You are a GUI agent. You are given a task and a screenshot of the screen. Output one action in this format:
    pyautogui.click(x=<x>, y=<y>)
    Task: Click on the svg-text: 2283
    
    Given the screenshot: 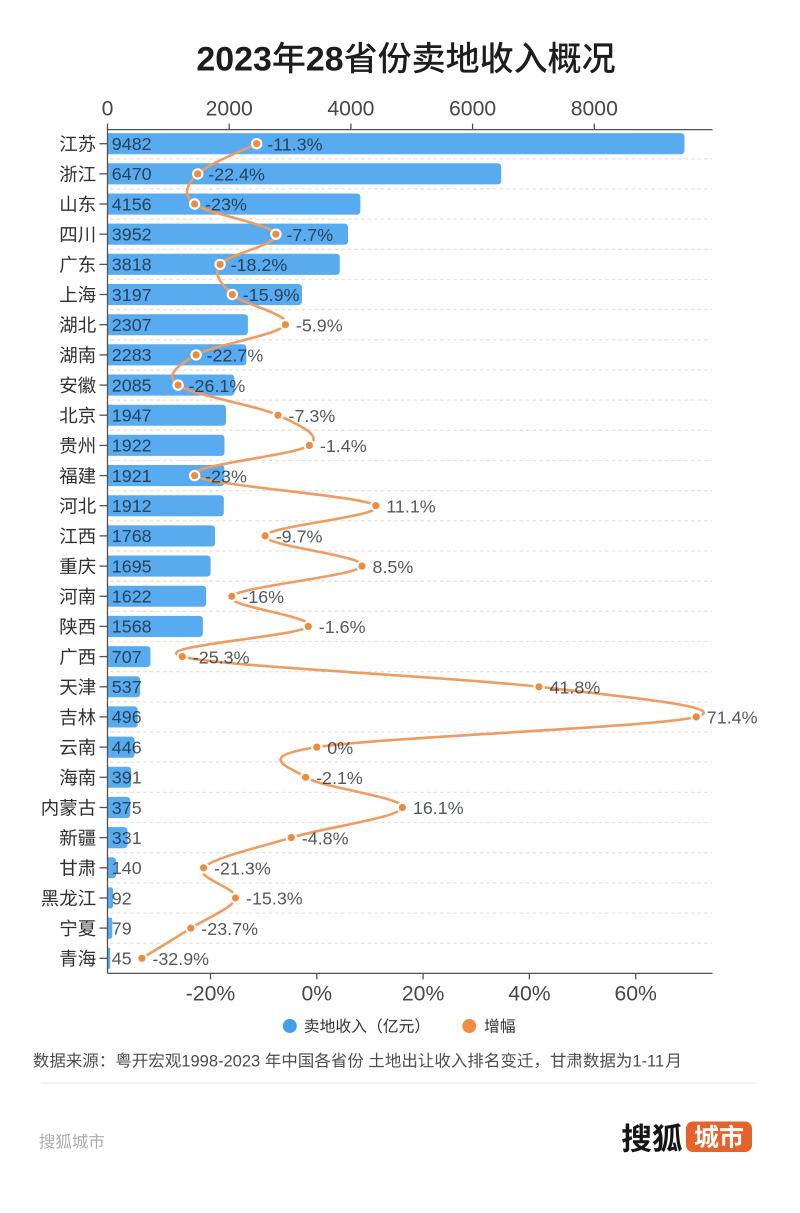 What is the action you would take?
    pyautogui.click(x=132, y=355)
    